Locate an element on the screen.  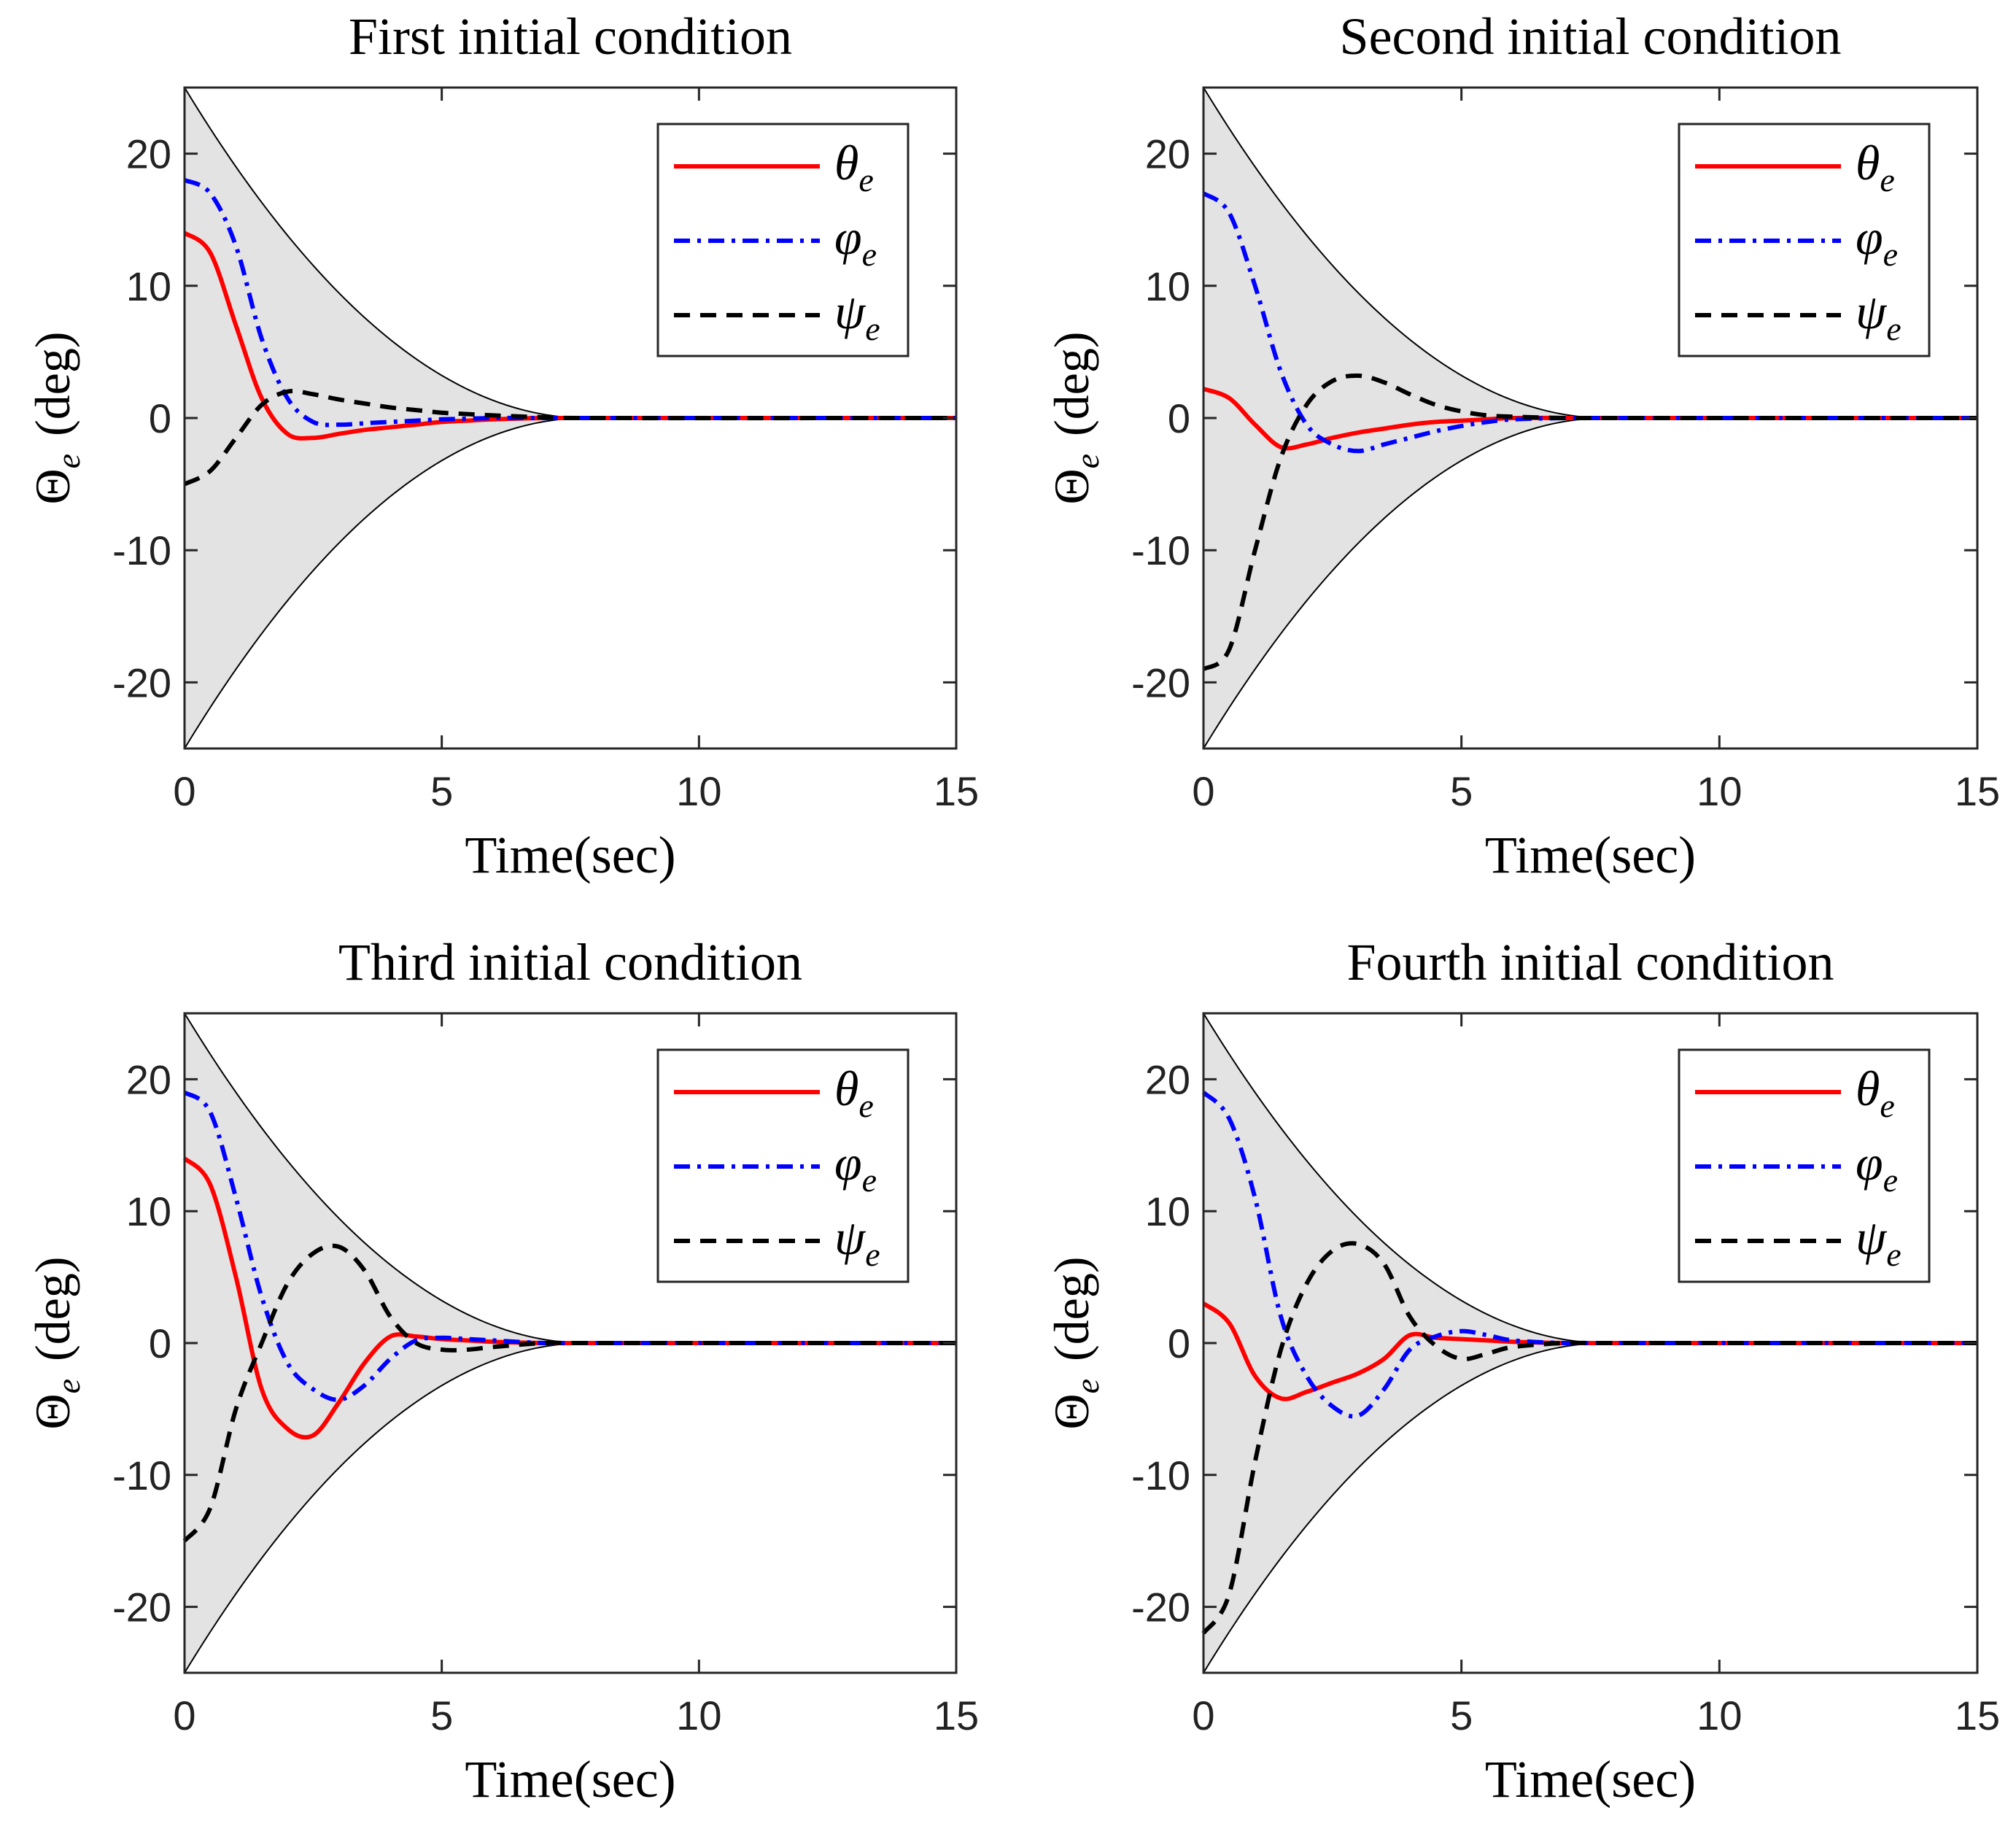
series-line-solid is located at coordinates (569, 336).